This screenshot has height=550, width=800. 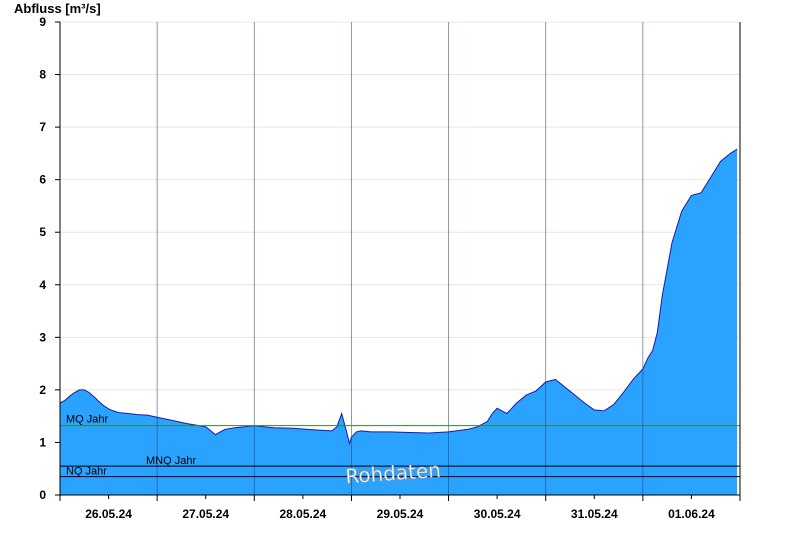 I want to click on x-tick-label: 28.05.24, so click(x=302, y=514).